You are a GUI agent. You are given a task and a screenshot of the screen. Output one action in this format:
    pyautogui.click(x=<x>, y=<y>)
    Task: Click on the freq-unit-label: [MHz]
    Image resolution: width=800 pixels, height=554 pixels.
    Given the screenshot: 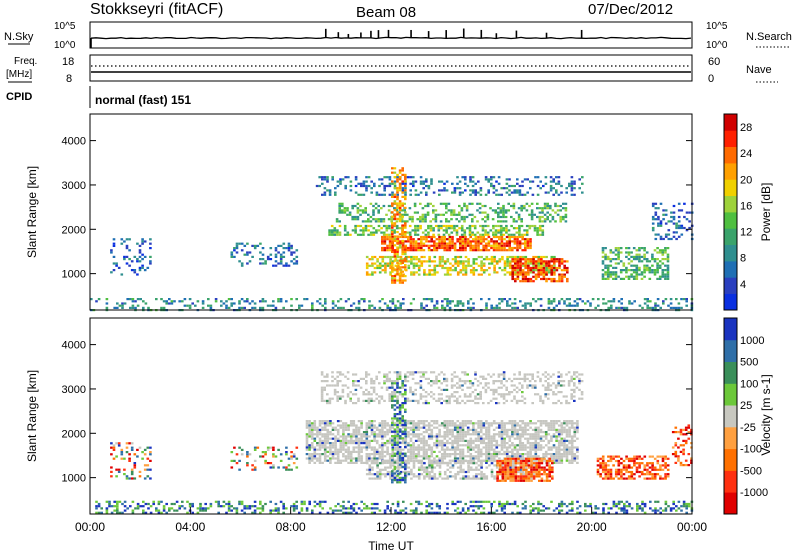 What is the action you would take?
    pyautogui.click(x=19, y=74)
    